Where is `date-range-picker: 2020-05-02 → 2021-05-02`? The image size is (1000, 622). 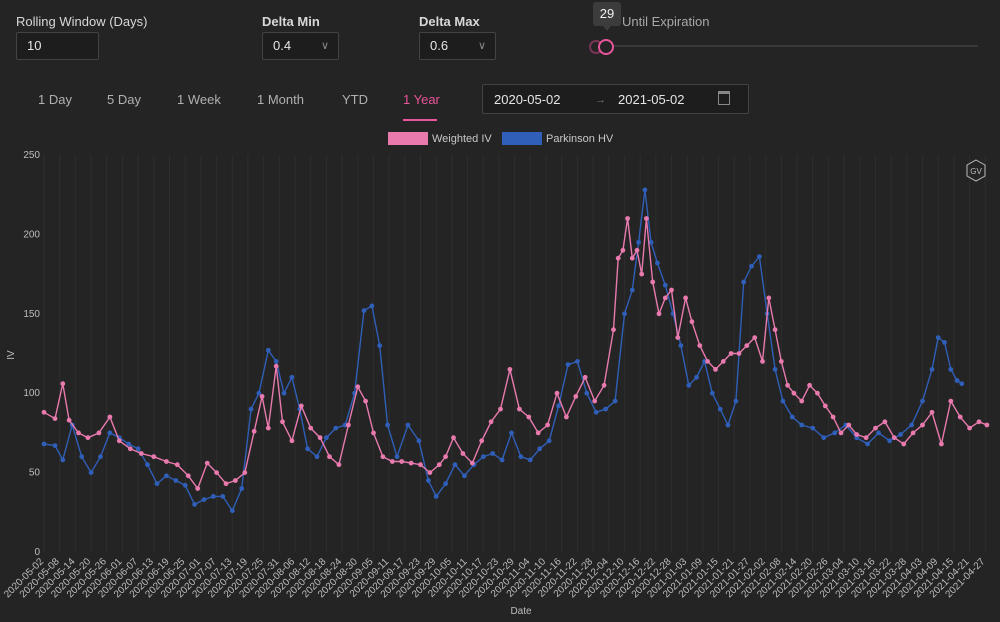
date-range-picker: 2020-05-02 → 2021-05-02 is located at coordinates (615, 99).